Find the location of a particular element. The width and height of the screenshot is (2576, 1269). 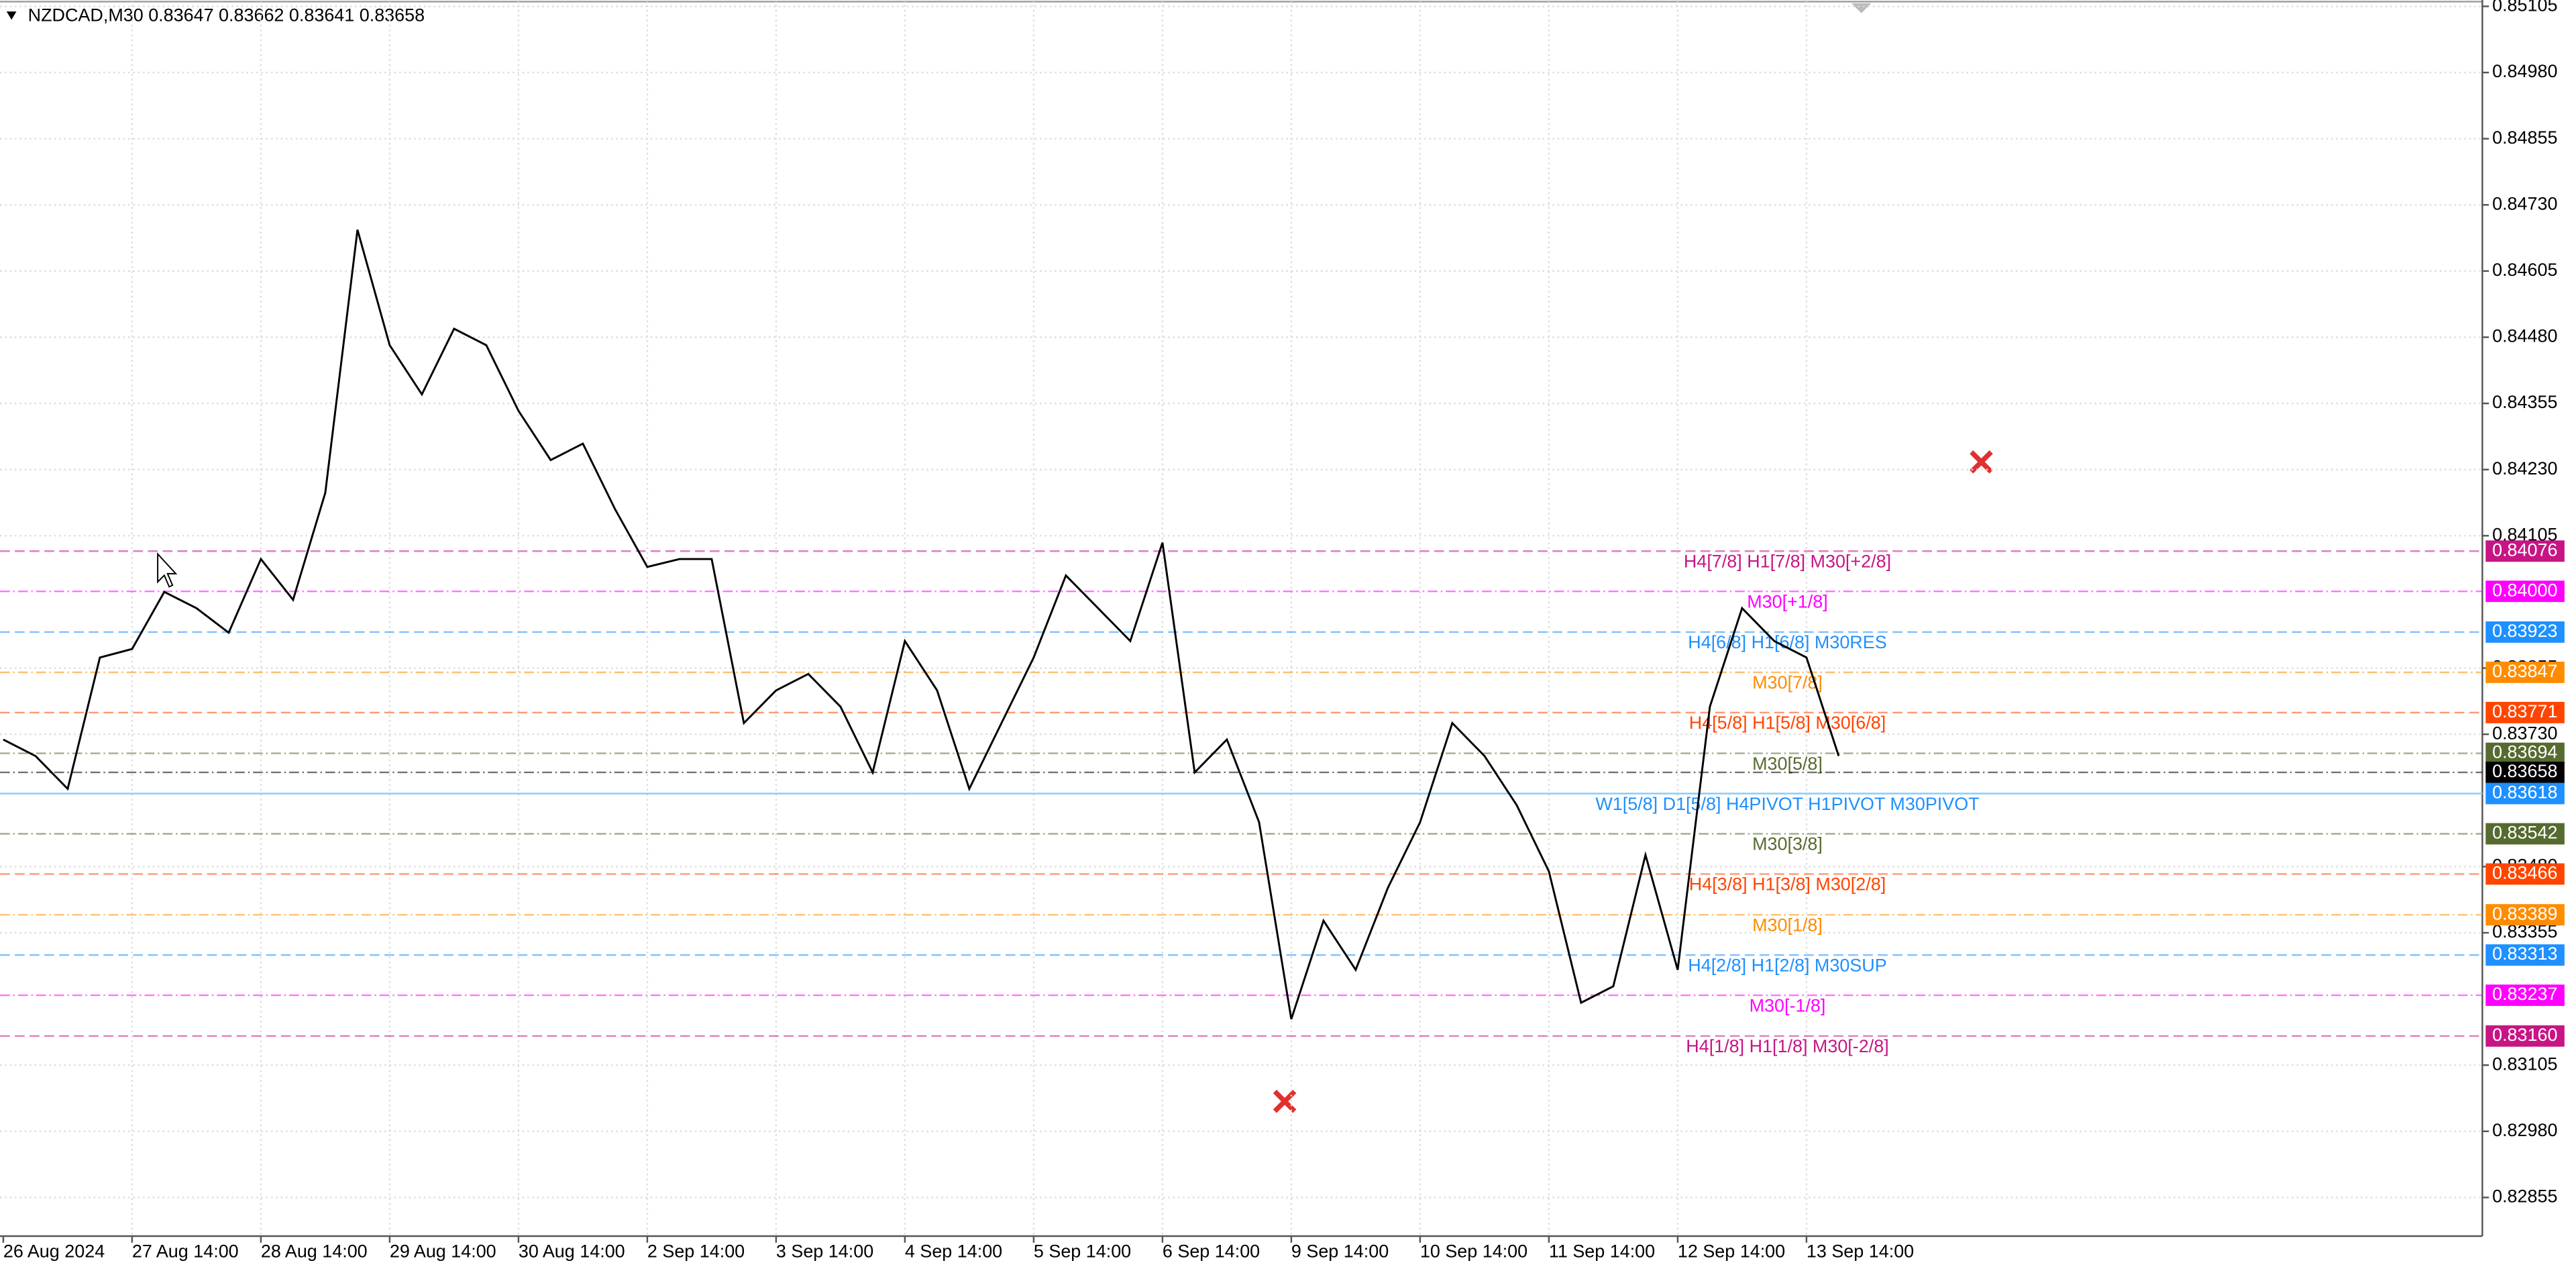

price-label: 0.83847 is located at coordinates (2524, 671).